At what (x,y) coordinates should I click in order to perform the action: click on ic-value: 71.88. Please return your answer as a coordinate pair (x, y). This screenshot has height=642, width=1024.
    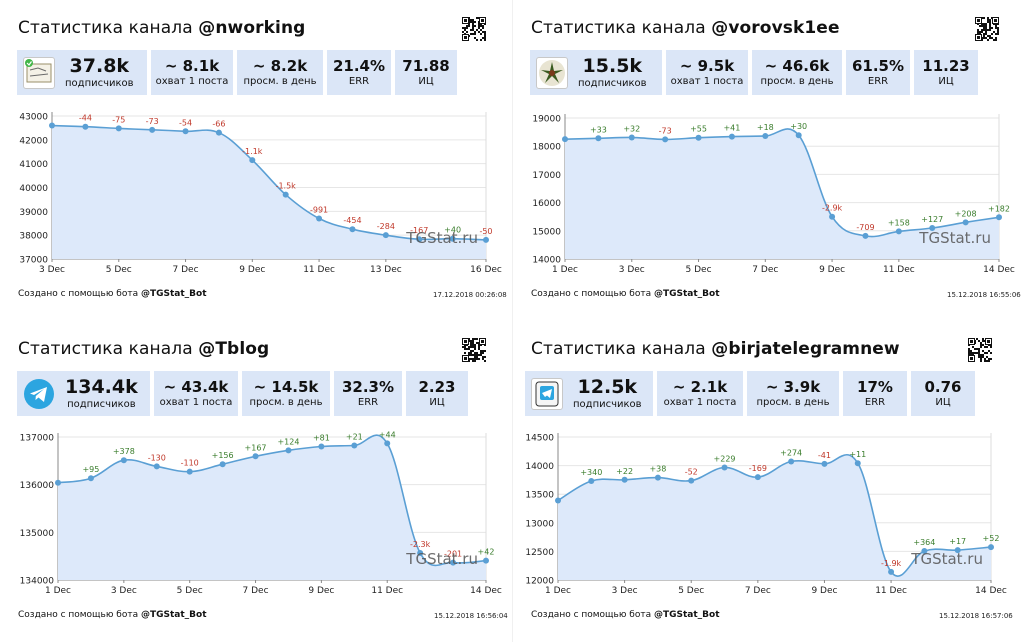
    Looking at the image, I should click on (426, 66).